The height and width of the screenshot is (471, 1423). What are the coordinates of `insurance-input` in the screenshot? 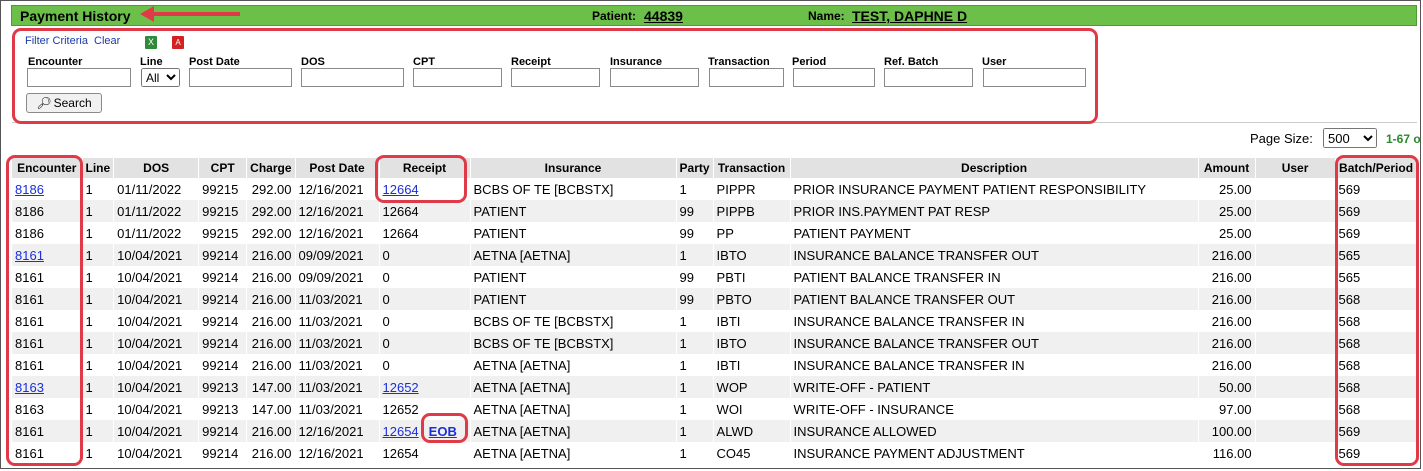 It's located at (654, 77).